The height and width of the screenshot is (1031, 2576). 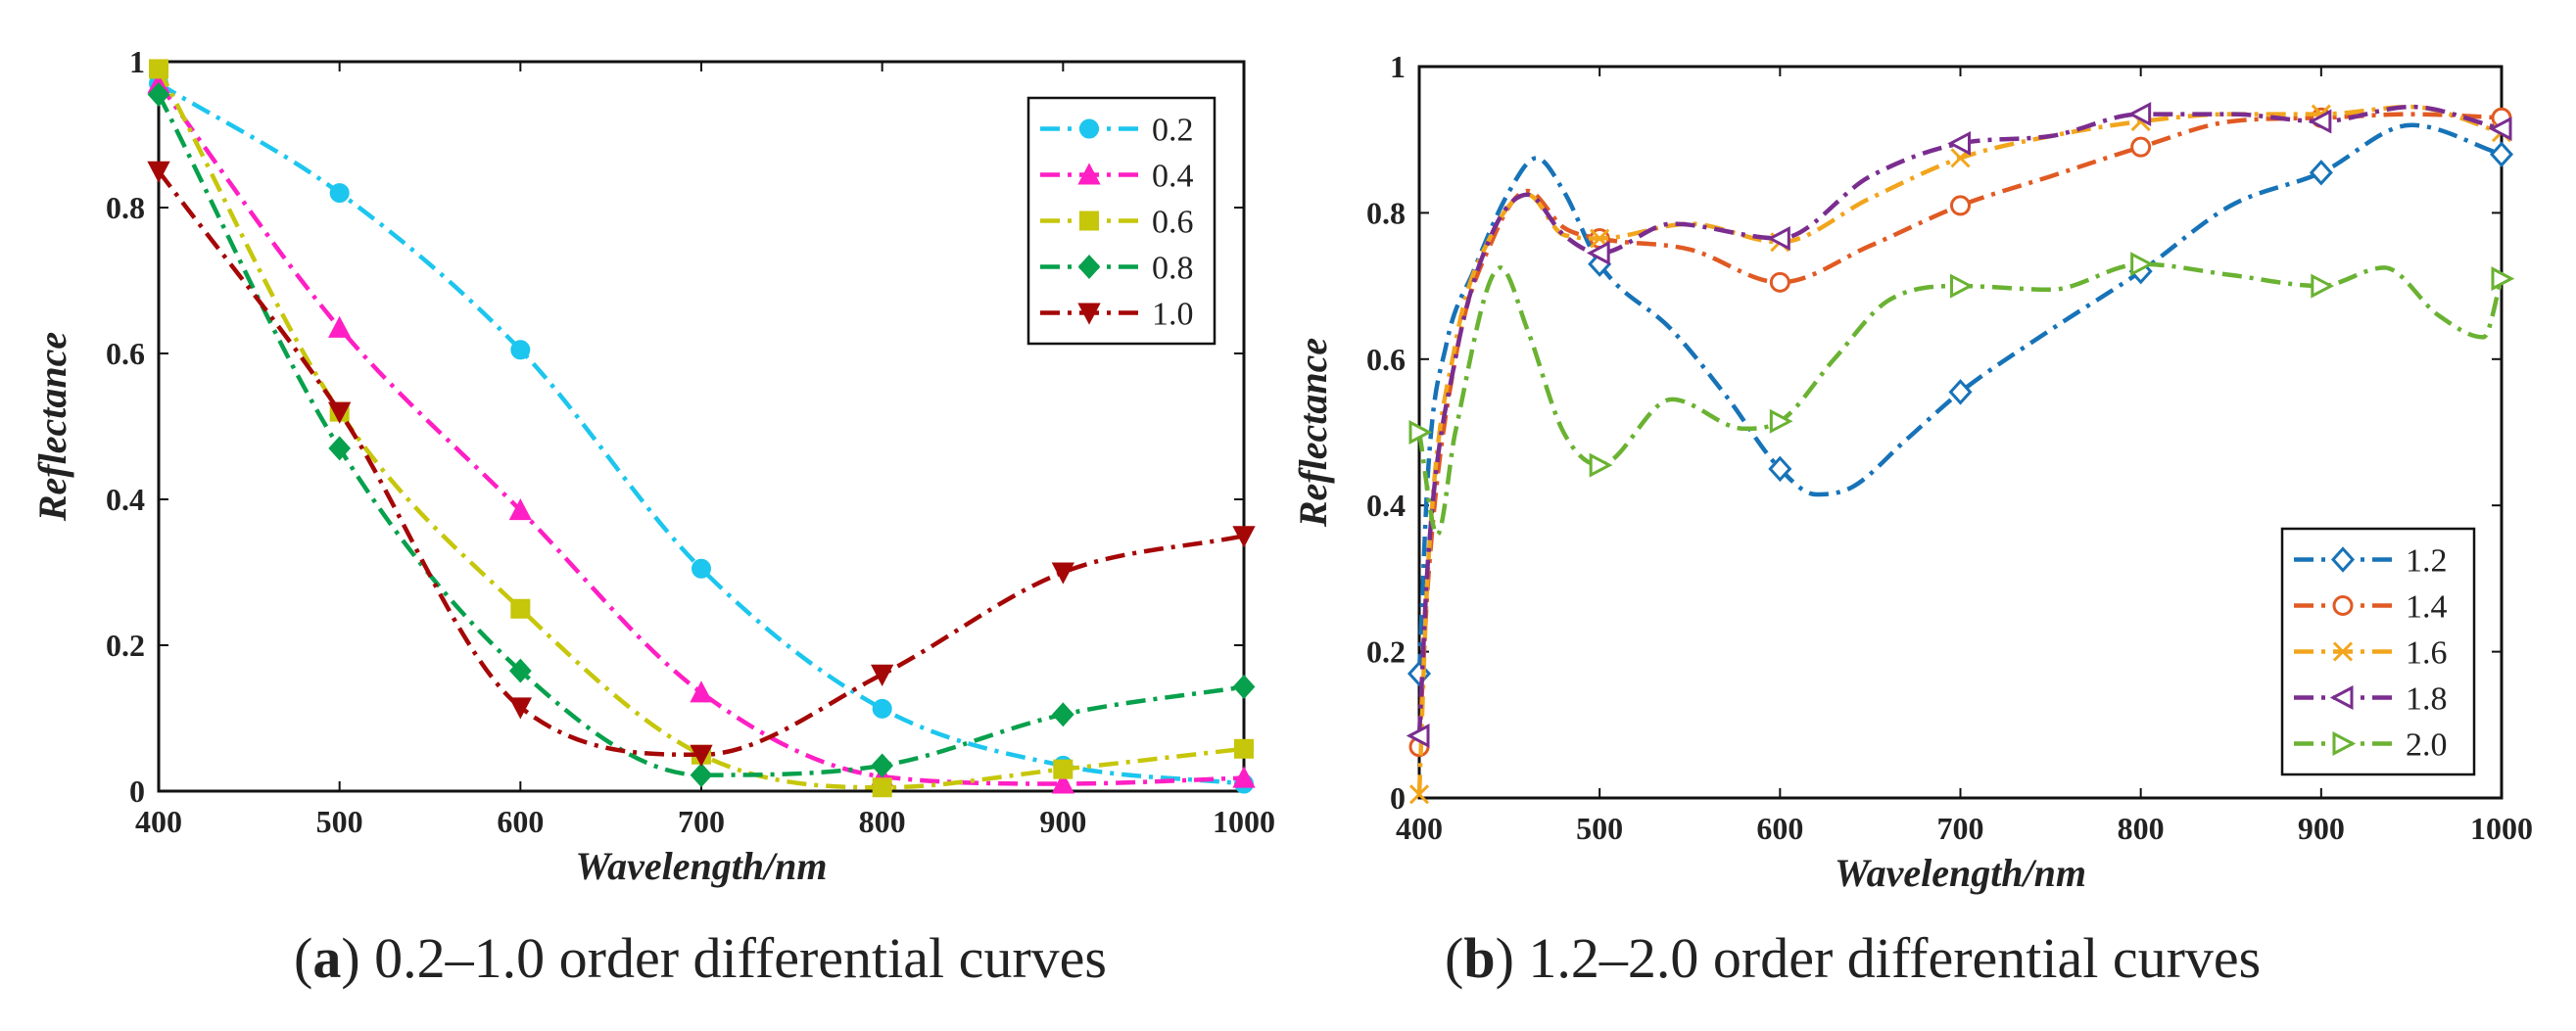 What do you see at coordinates (2427, 699) in the screenshot?
I see `legend-label: 1.8` at bounding box center [2427, 699].